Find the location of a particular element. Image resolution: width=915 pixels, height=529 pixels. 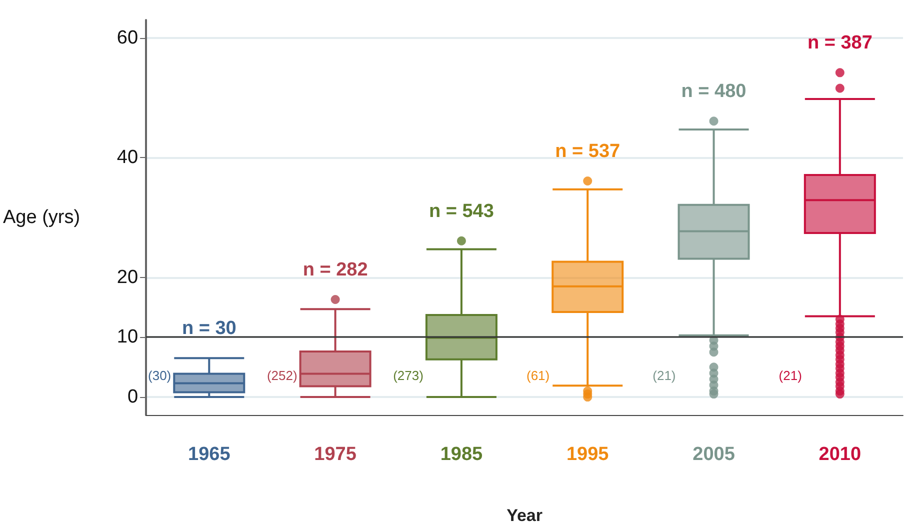

y-tick-label: 40 is located at coordinates (127, 157).